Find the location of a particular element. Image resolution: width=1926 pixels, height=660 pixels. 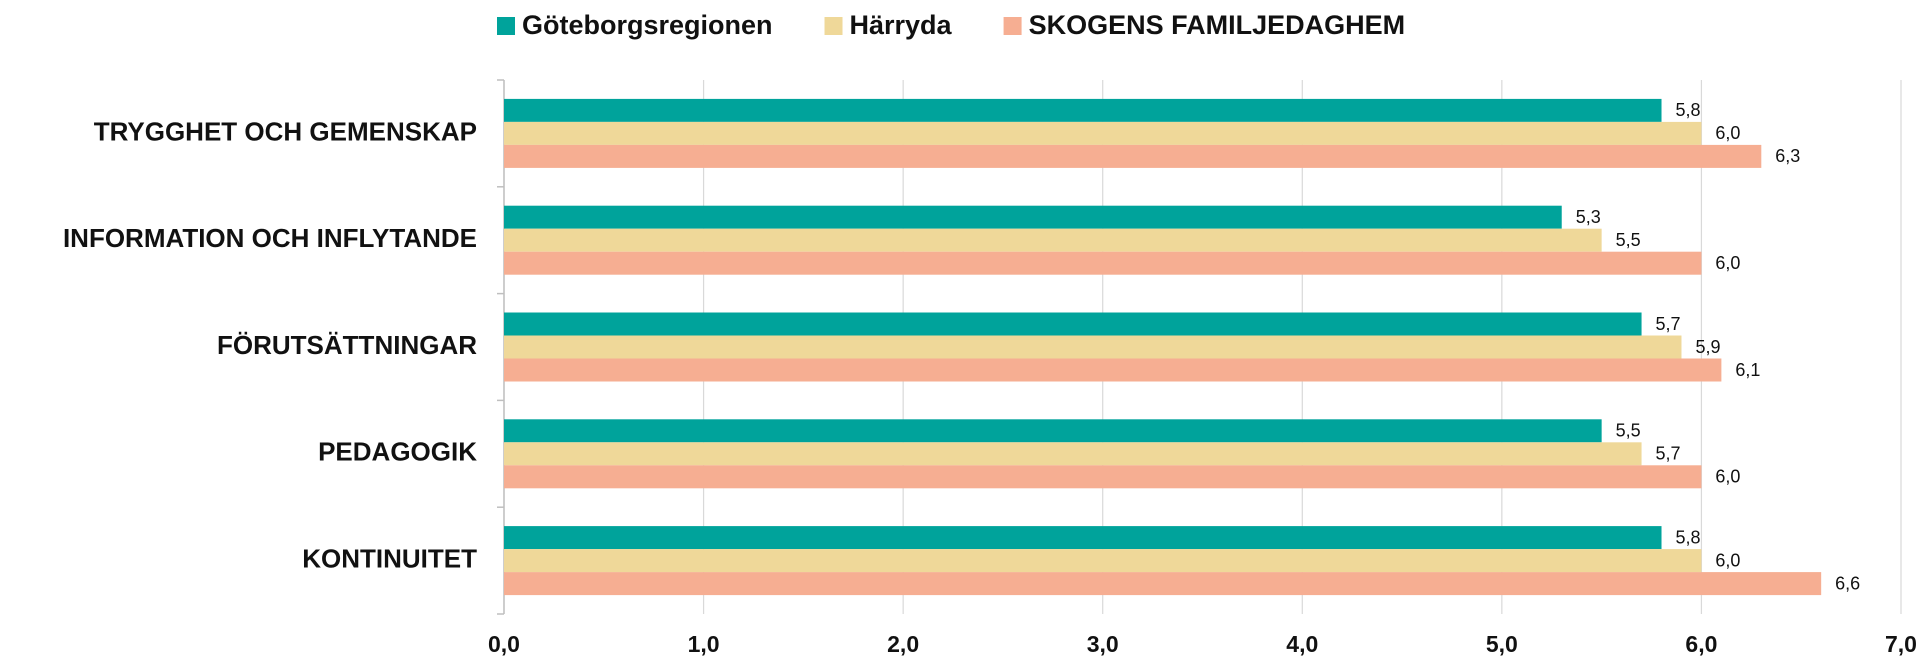

x-tick-label: 3,0 is located at coordinates (1103, 644).